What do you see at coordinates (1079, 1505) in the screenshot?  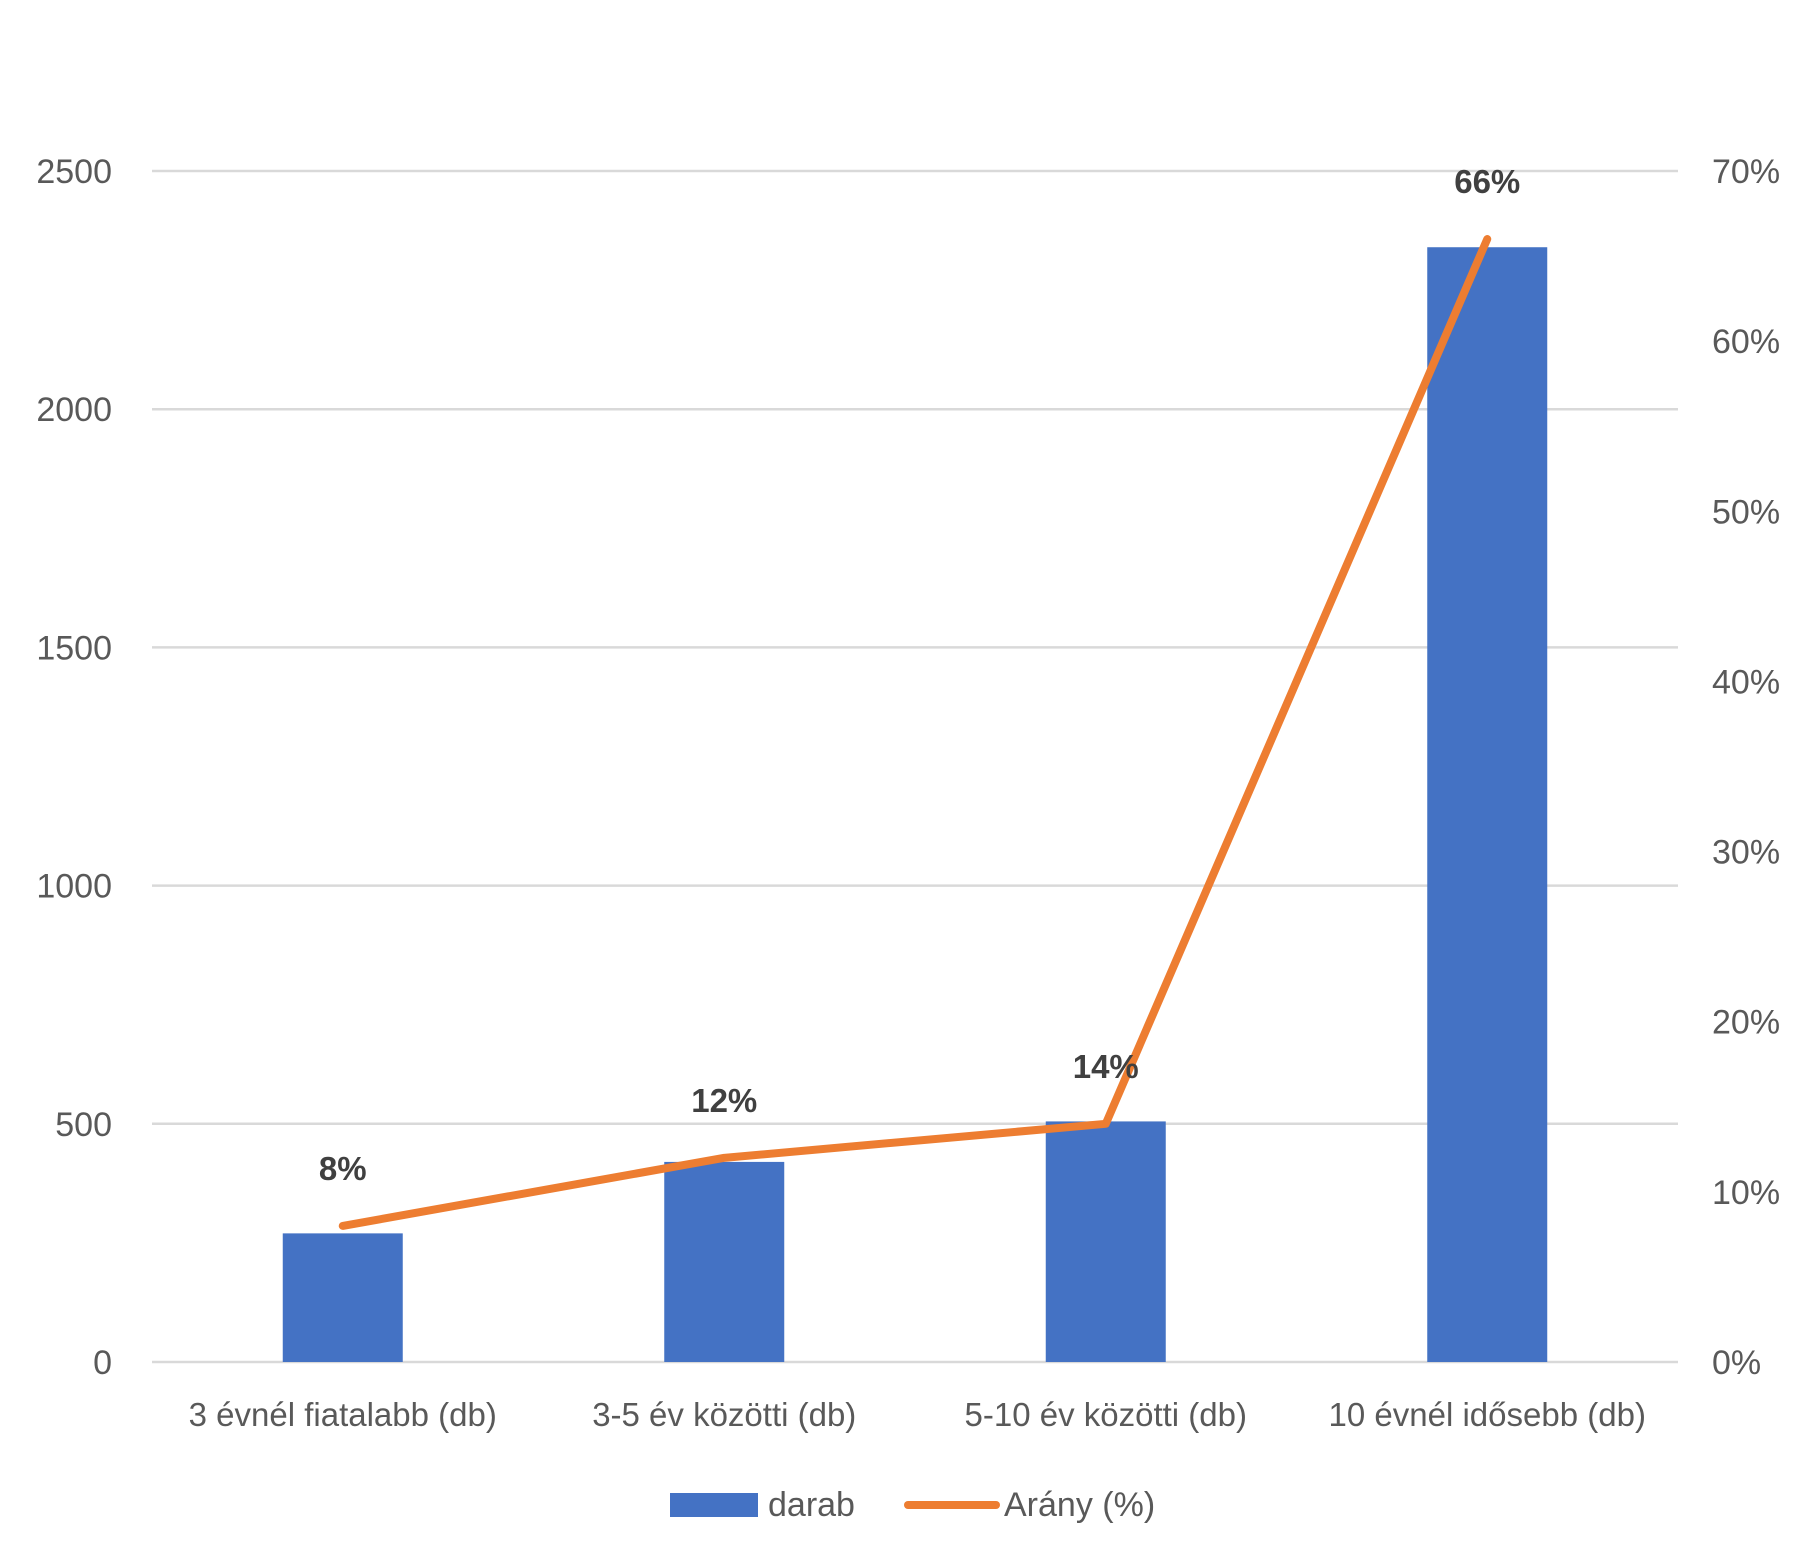 I see `legend-label-arany: Arány (%)` at bounding box center [1079, 1505].